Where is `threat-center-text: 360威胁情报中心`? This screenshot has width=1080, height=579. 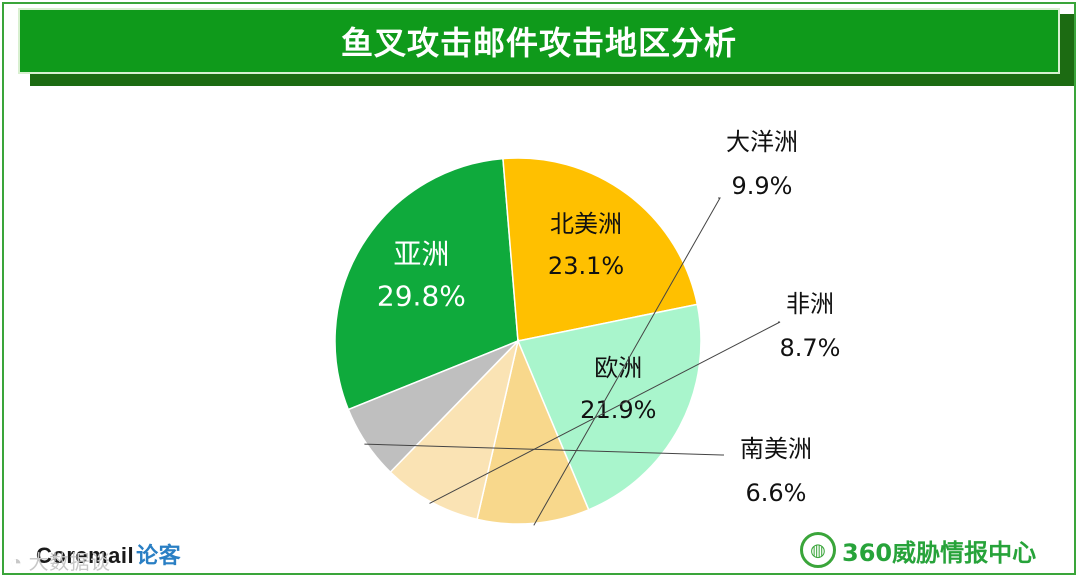
threat-center-text: 360威胁情报中心 is located at coordinates (939, 552).